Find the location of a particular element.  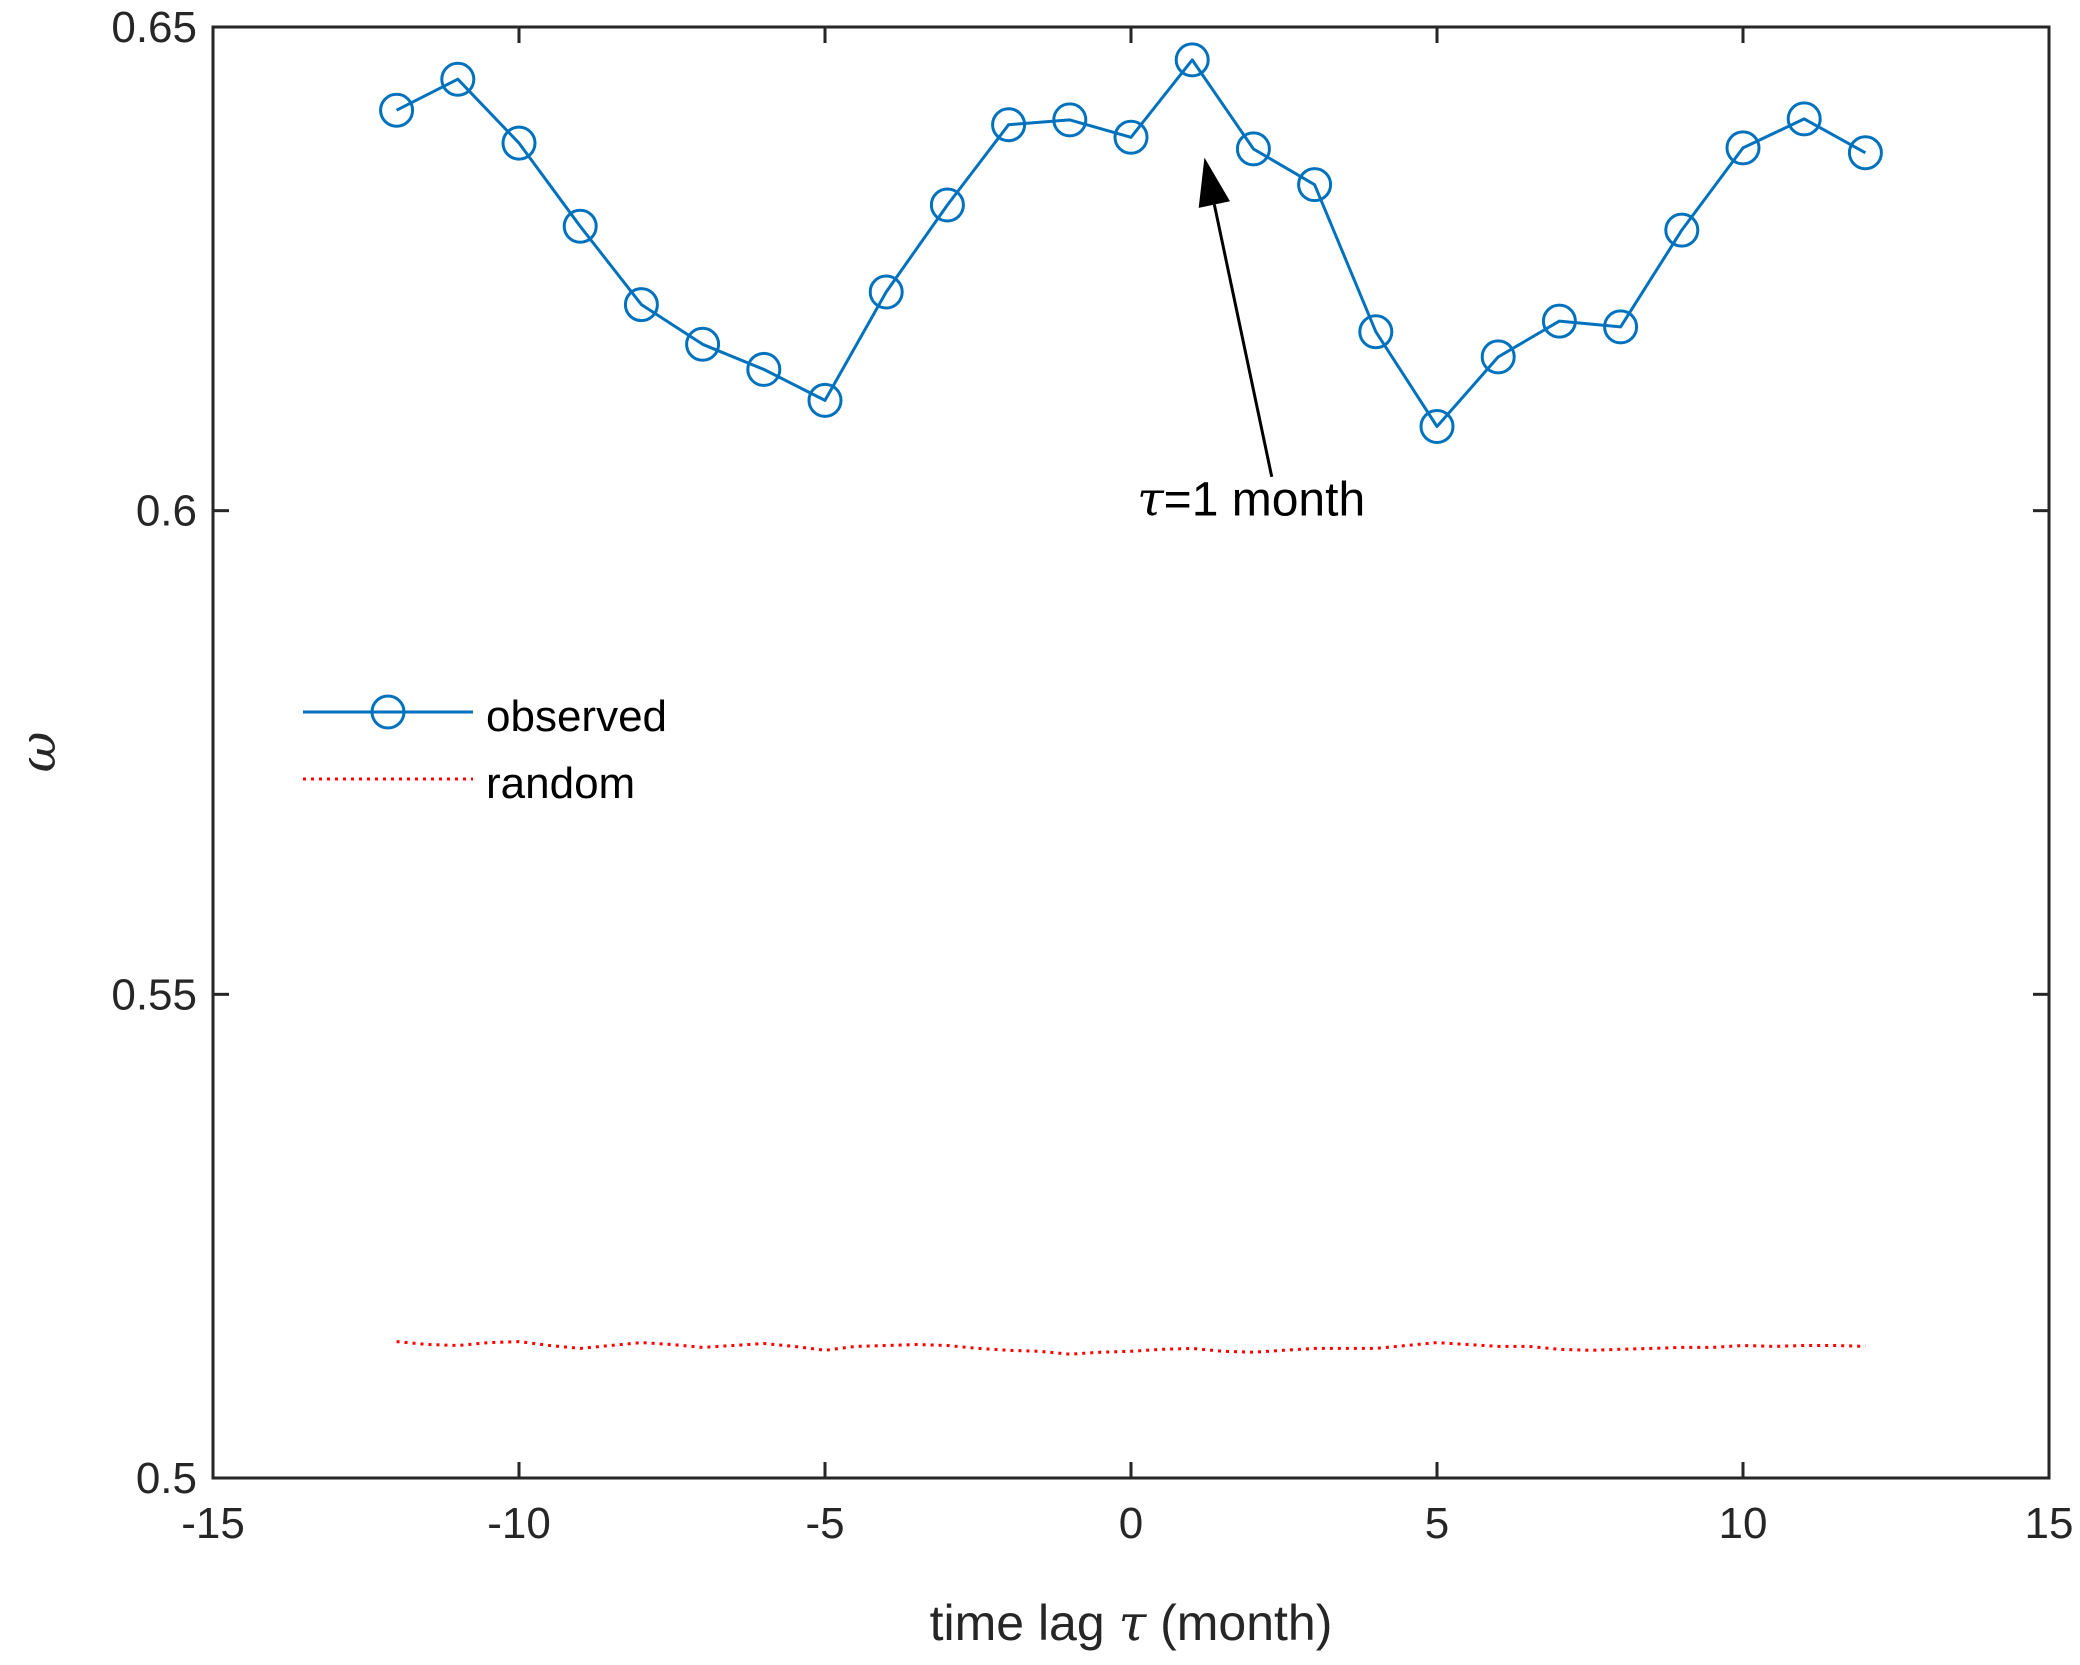

annotation-layer: τ=1 month is located at coordinates (1251, 342).